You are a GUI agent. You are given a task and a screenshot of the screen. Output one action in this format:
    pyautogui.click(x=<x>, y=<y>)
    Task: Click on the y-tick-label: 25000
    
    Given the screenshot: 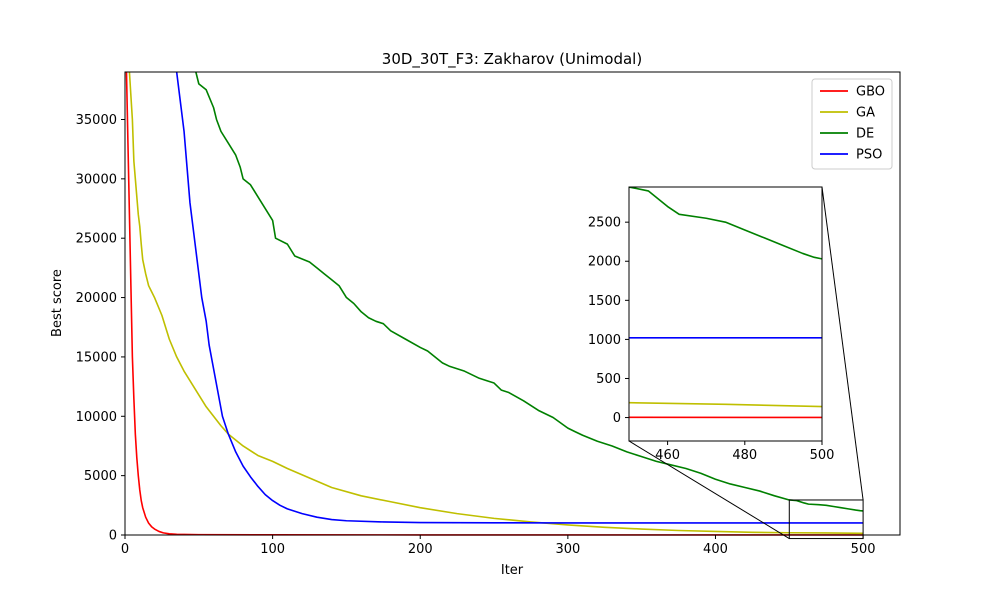 What is the action you would take?
    pyautogui.click(x=96, y=239)
    